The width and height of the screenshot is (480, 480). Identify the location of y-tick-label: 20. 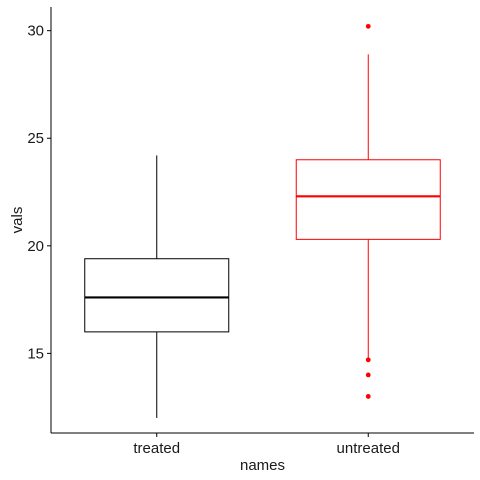
(35, 246).